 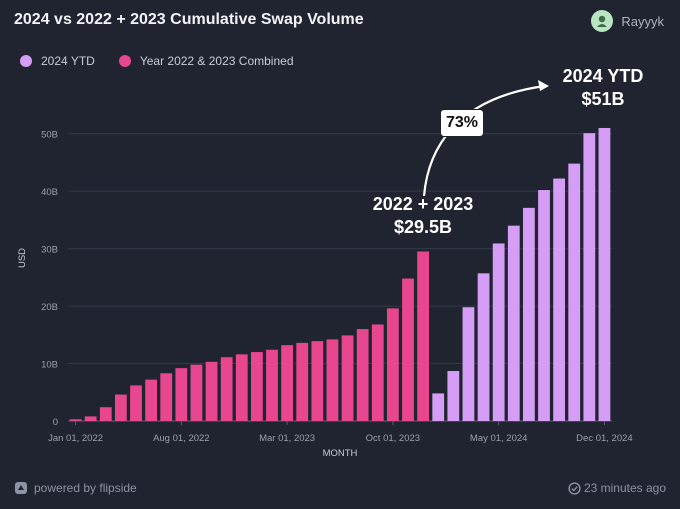 I want to click on avatar, so click(x=602, y=21).